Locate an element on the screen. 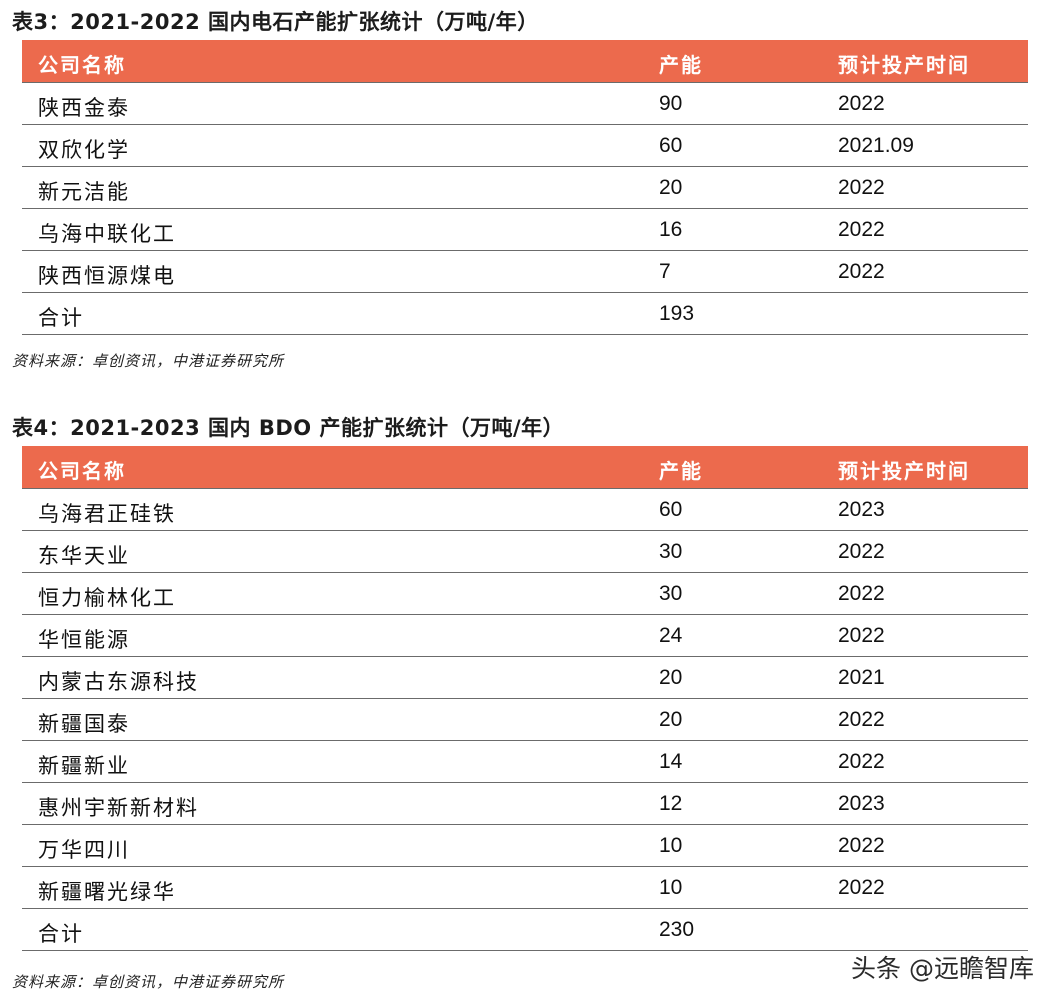 This screenshot has width=1058, height=1003. table-row: 新疆新业 14 2022 is located at coordinates (525, 762).